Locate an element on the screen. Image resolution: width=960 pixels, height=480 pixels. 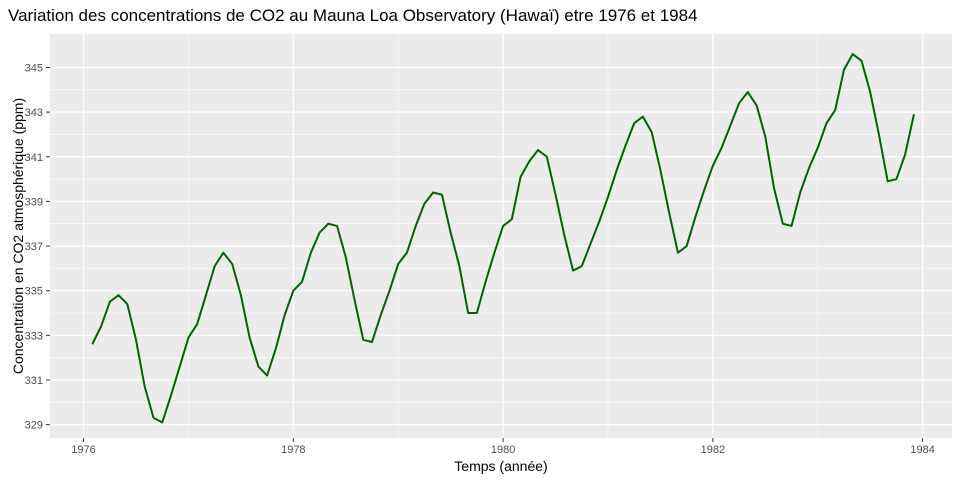
x-tick-label: 1984 is located at coordinates (922, 450).